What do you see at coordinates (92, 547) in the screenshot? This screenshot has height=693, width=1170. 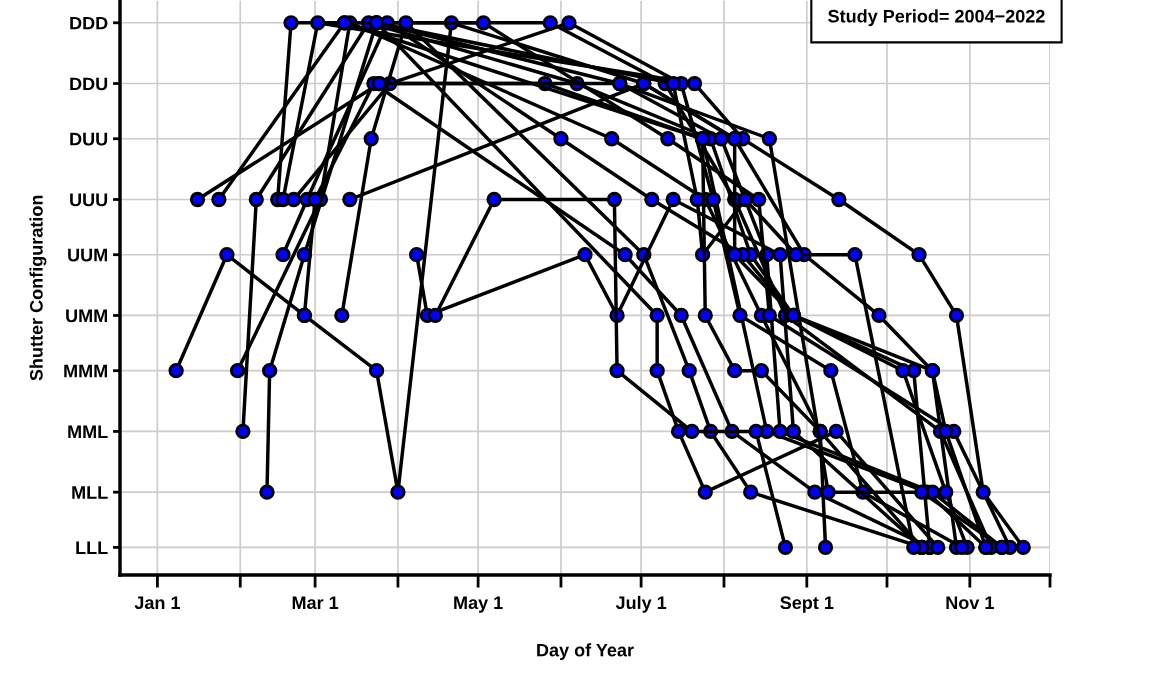 I see `category-label: LLL` at bounding box center [92, 547].